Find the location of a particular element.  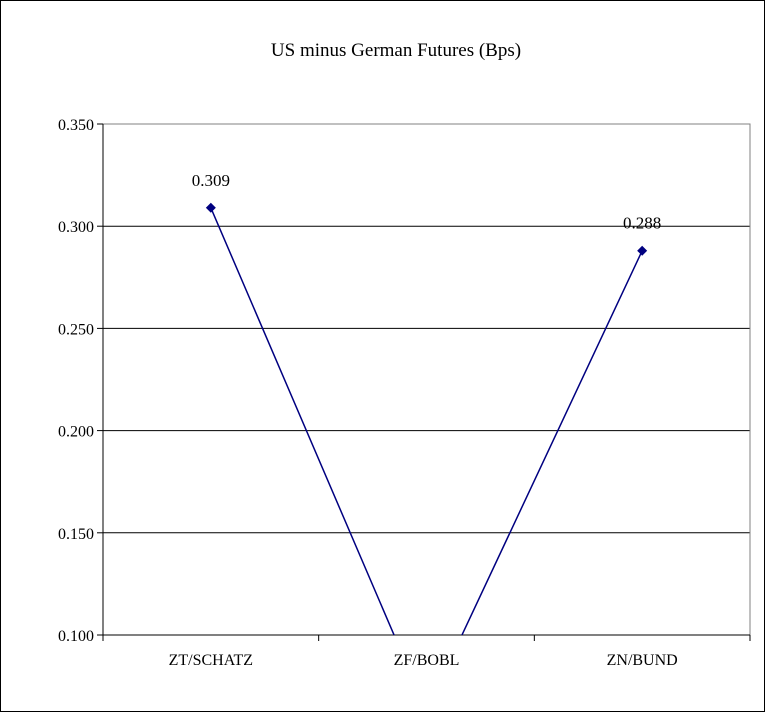

y-tick-label: 0.200 is located at coordinates (76, 432).